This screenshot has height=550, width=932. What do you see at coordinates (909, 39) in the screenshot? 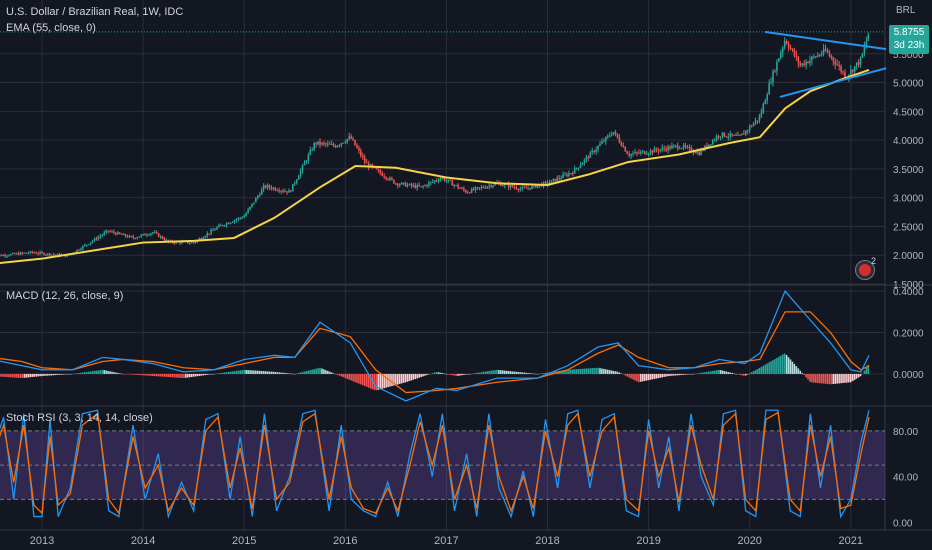
I see `last-price-badge: 5.8755 3d 23h` at bounding box center [909, 39].